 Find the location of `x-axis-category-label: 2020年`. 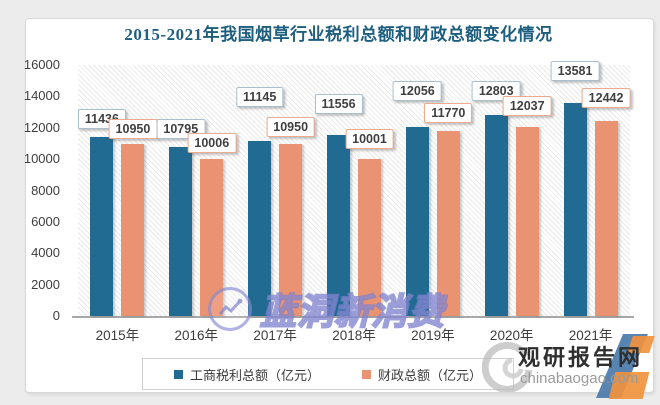

x-axis-category-label: 2020年 is located at coordinates (511, 335).